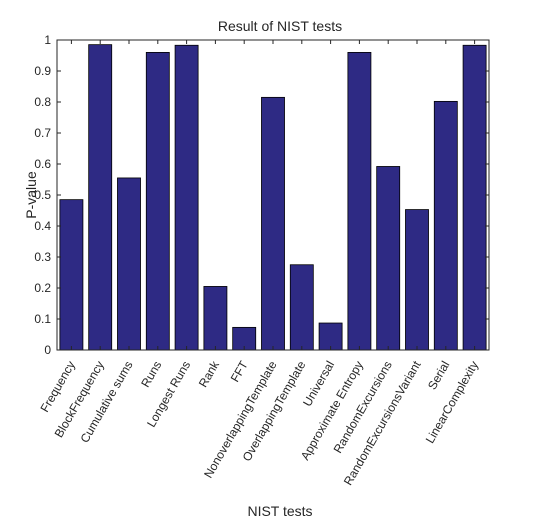 Image resolution: width=541 pixels, height=521 pixels. Describe the element at coordinates (151, 374) in the screenshot. I see `x-tick-label: Runs` at that location.